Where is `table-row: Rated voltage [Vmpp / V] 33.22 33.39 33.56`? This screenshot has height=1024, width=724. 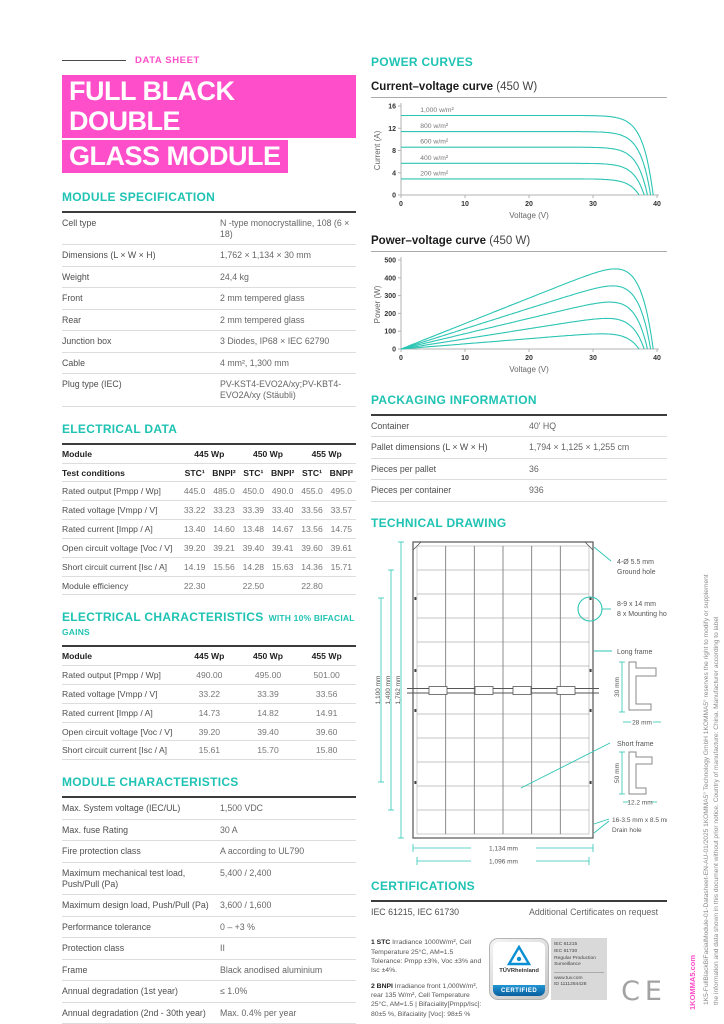
table-row: Rated voltage [Vmpp / V] 33.22 33.39 33.56 is located at coordinates (209, 694).